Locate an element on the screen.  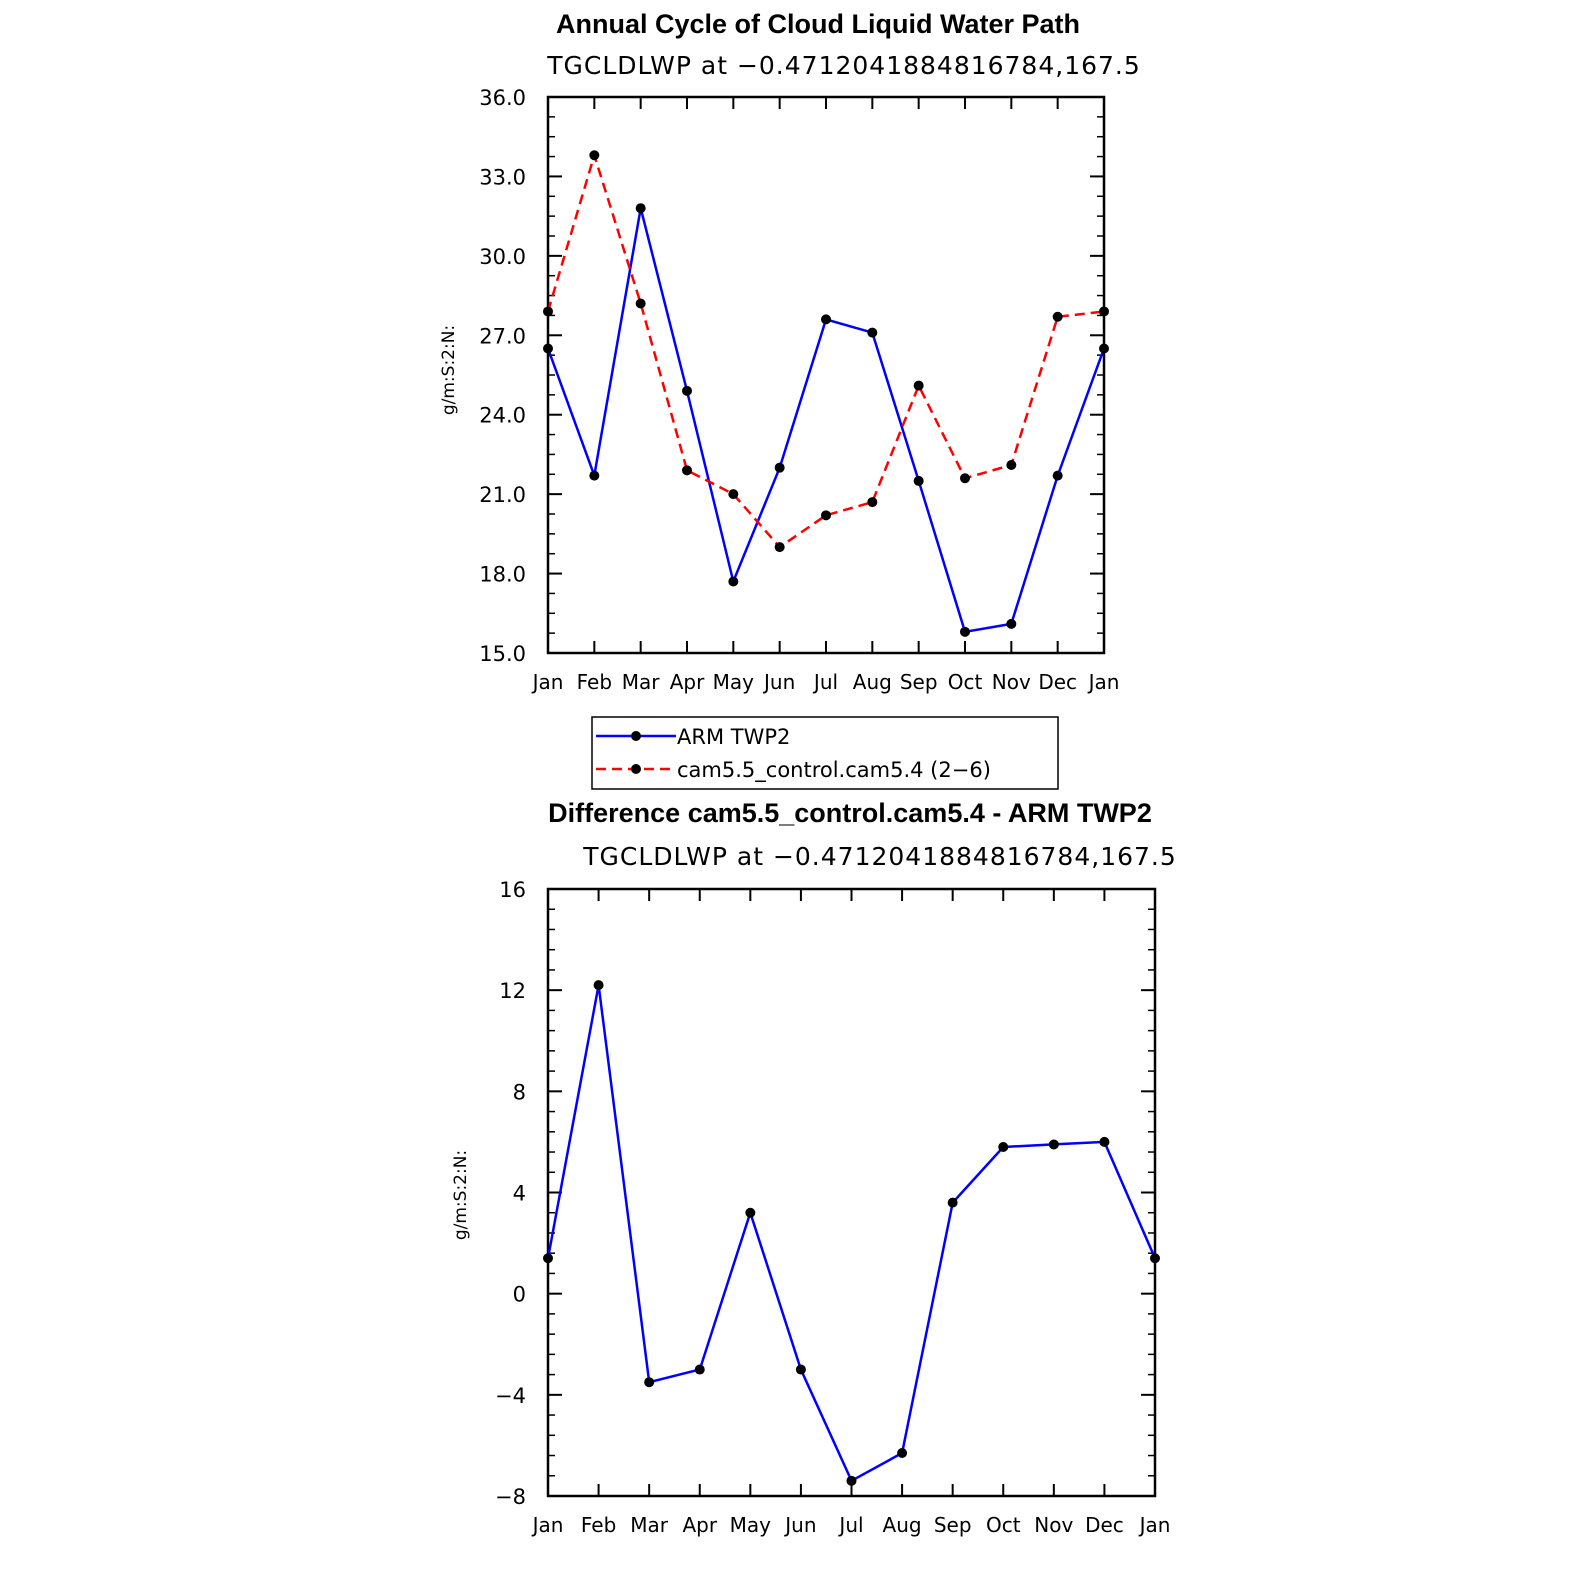
y-tick-label: 16 is located at coordinates (512, 890).